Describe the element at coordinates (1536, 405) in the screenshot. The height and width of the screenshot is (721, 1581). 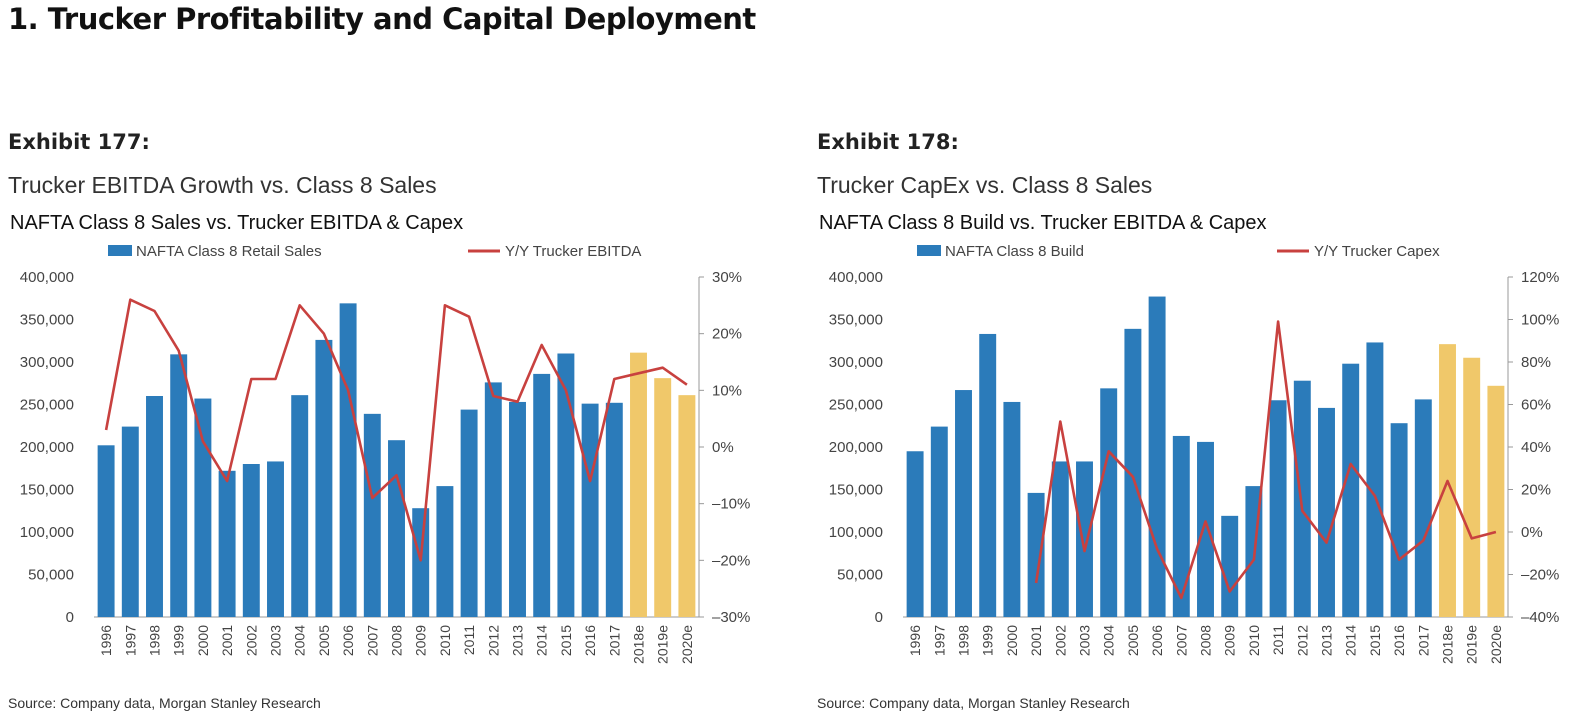
I see `y2-axis-tick-label: 60%` at that location.